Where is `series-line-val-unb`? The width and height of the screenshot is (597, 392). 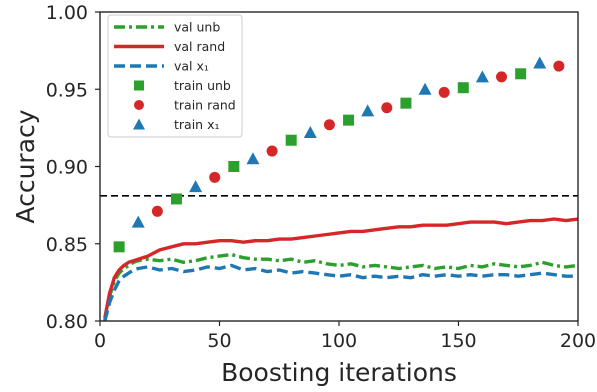
series-line-val-unb is located at coordinates (340, 286).